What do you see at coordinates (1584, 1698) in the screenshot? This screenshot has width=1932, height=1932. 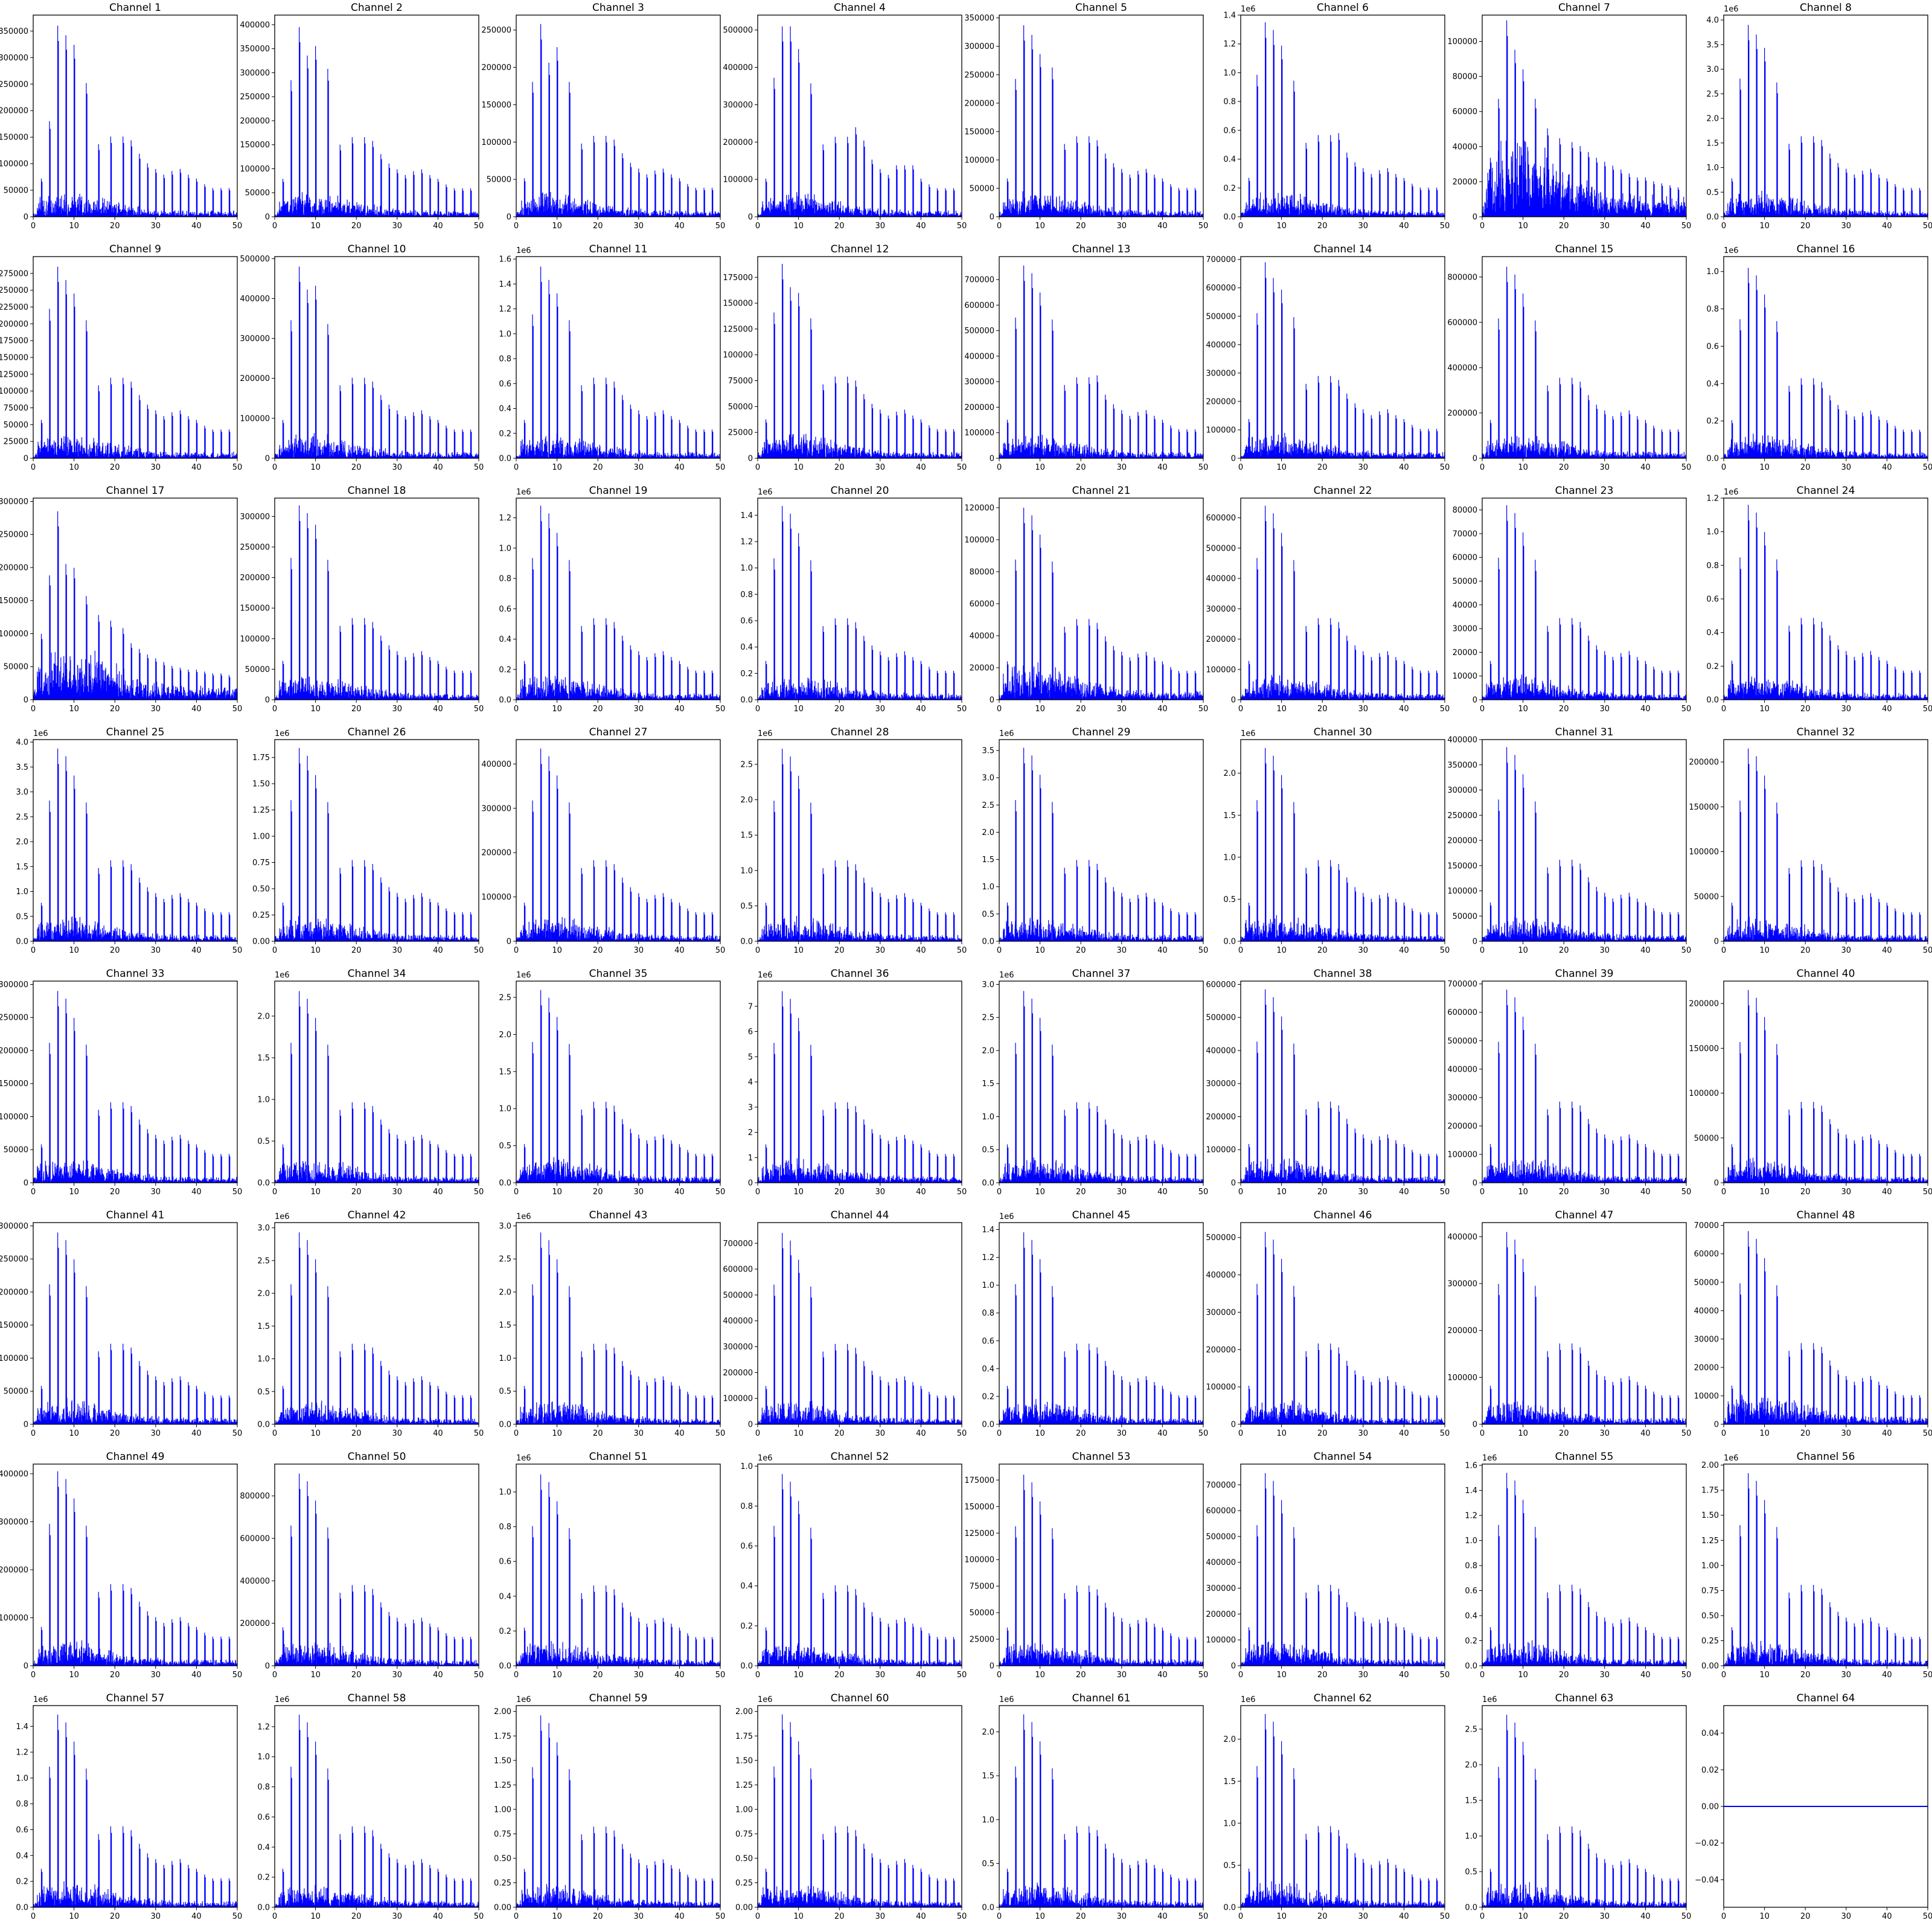 I see `subplot-title: Channel 63` at bounding box center [1584, 1698].